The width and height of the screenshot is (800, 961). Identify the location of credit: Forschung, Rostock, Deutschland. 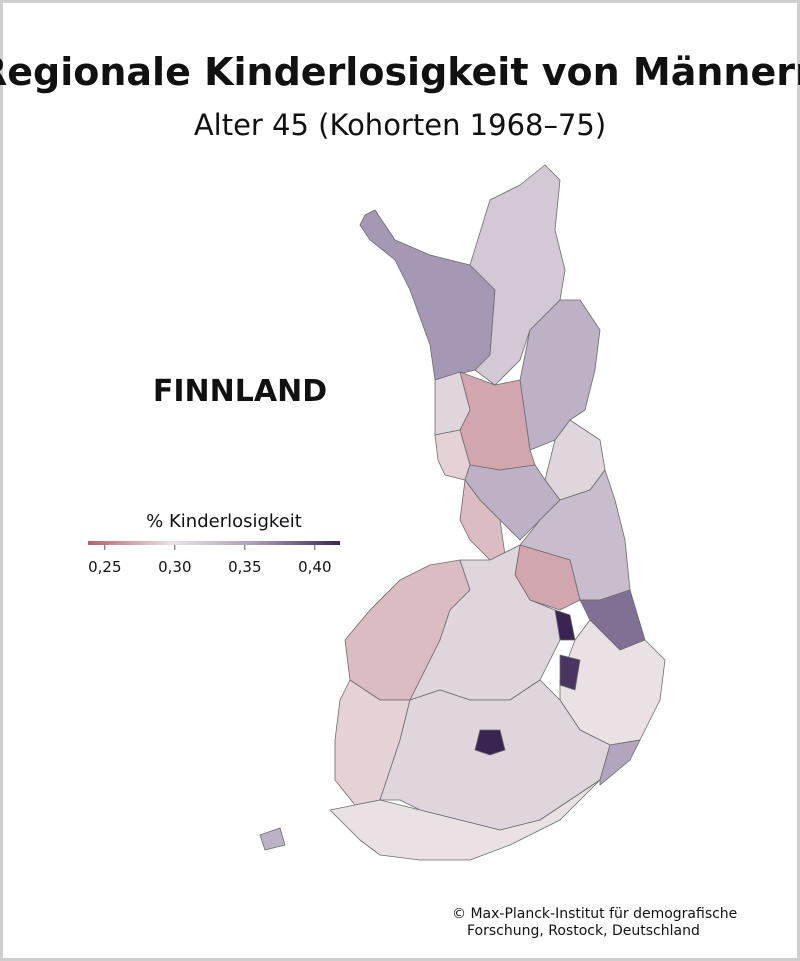
(583, 931).